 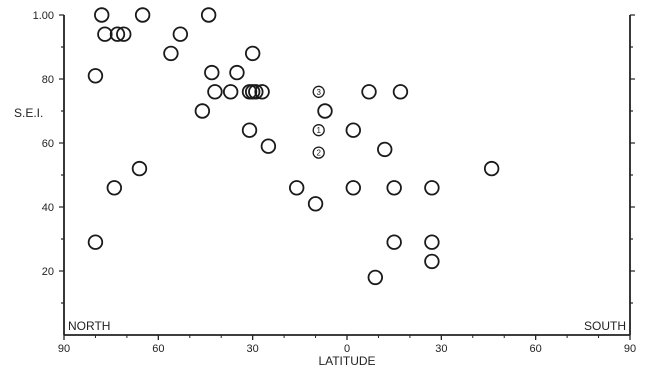 I want to click on y-tick-label: 40, so click(x=48, y=208).